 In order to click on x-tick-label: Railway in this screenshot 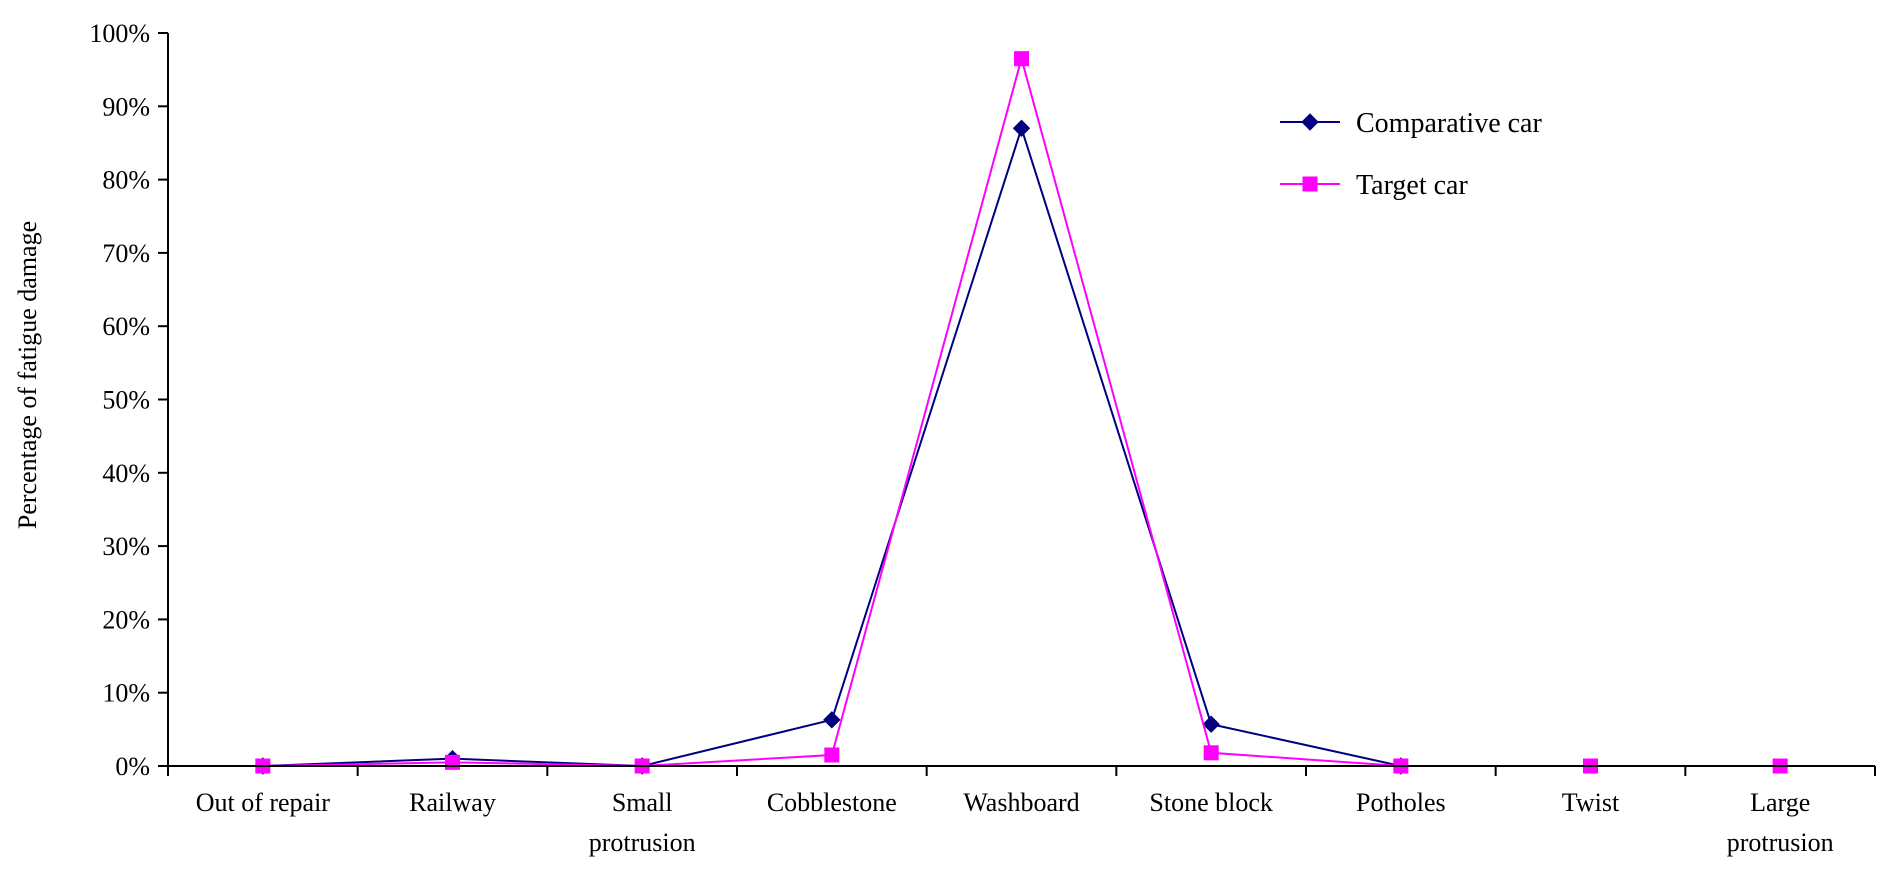, I will do `click(452, 802)`.